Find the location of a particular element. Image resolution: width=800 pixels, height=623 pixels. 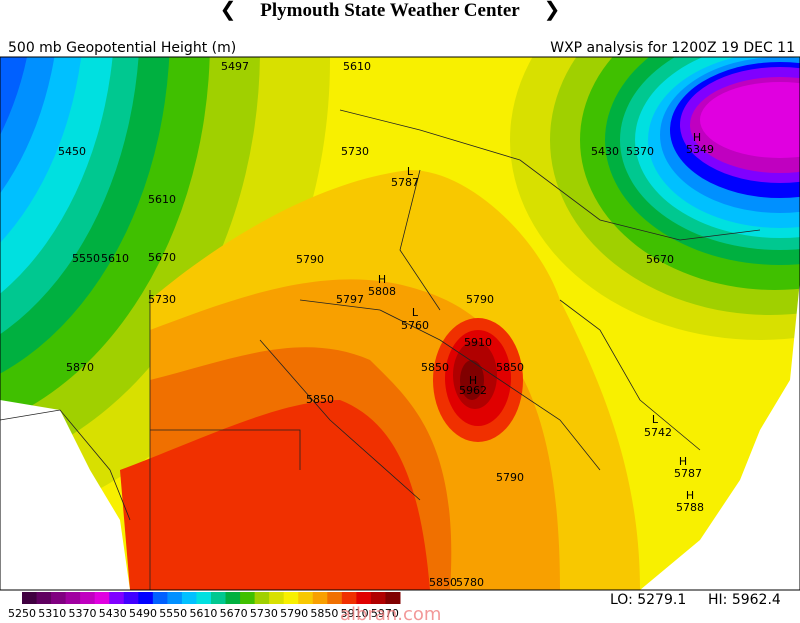

contour-label: 5550 is located at coordinates (86, 258).